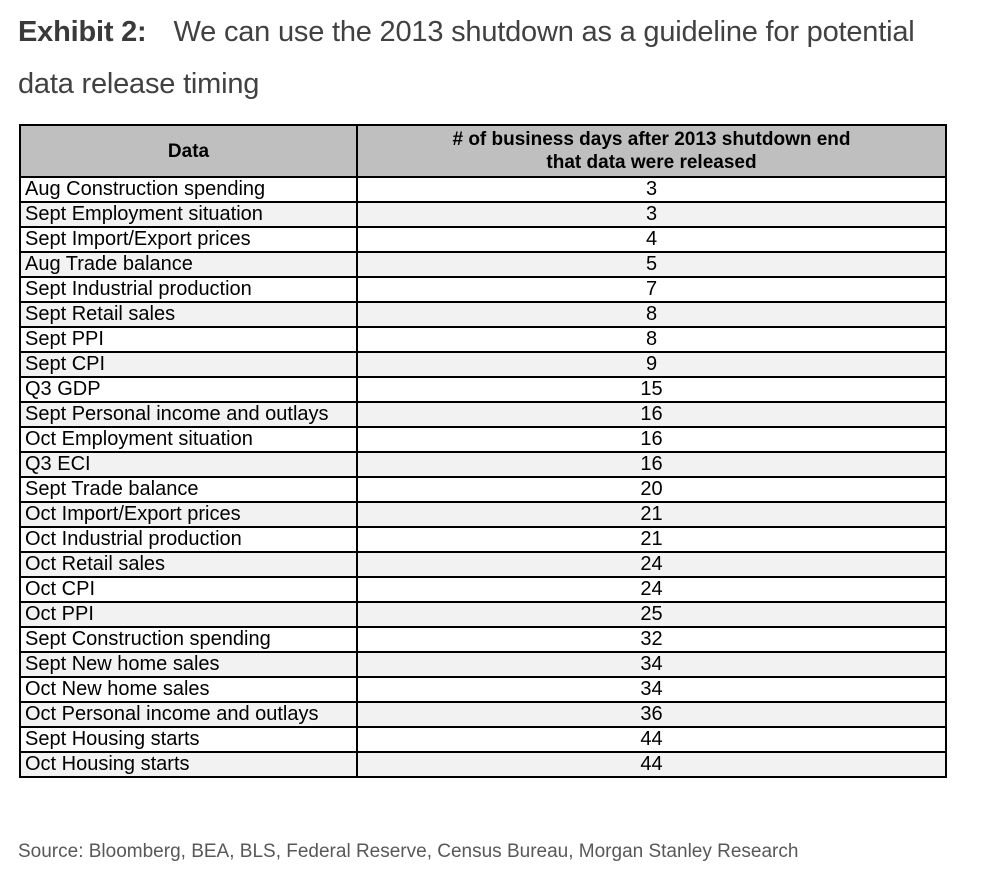 This screenshot has height=882, width=990. What do you see at coordinates (651, 162) in the screenshot?
I see `column-header-days-line2: that data were released` at bounding box center [651, 162].